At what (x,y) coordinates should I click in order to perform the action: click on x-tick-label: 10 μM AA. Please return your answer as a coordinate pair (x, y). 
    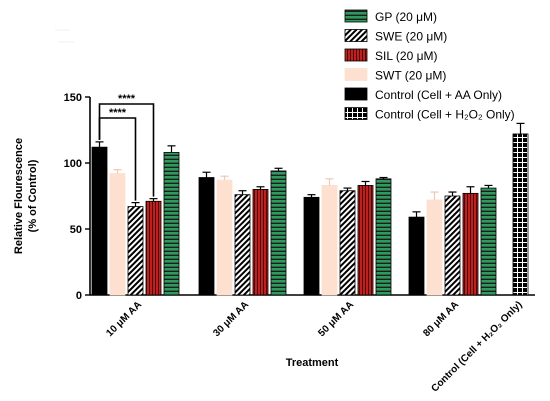
    Looking at the image, I should click on (124, 319).